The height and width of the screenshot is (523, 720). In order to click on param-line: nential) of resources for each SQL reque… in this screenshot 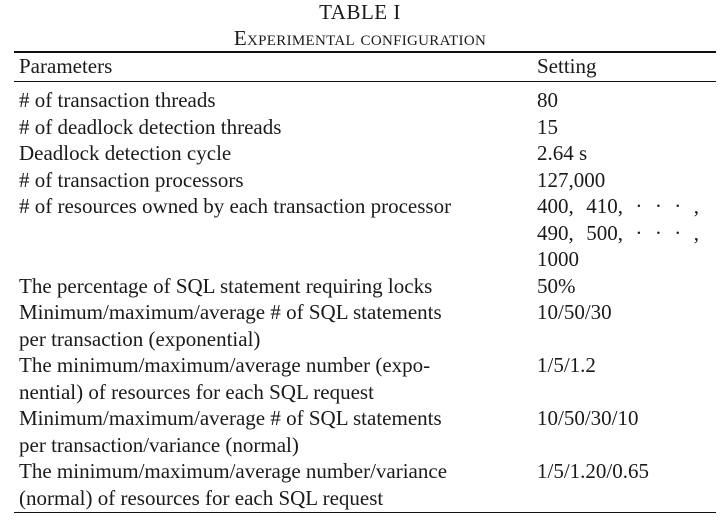, I will do `click(196, 391)`.